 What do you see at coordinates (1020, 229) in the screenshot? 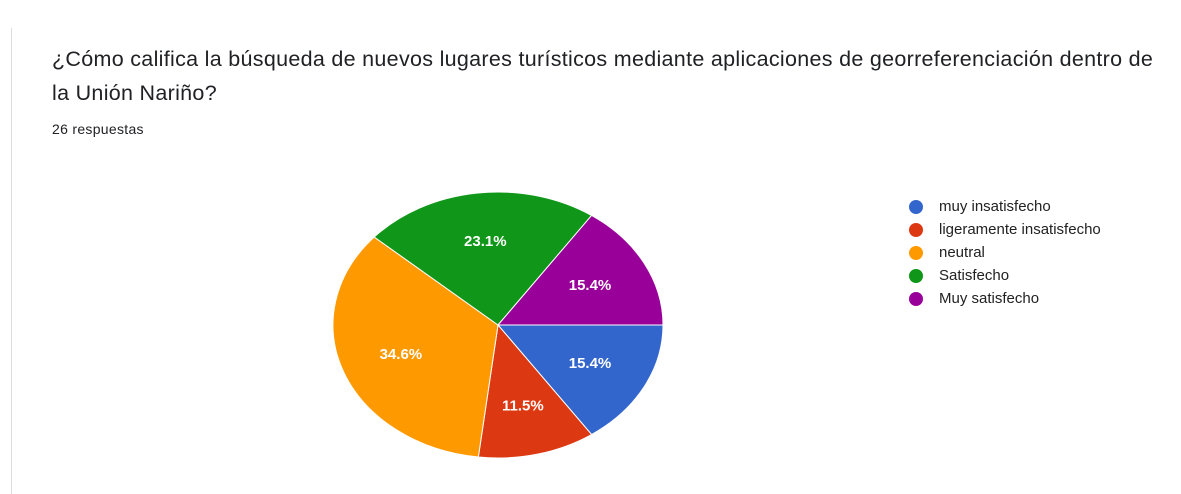
I see `legend-label: ligeramente insatisfecho` at bounding box center [1020, 229].